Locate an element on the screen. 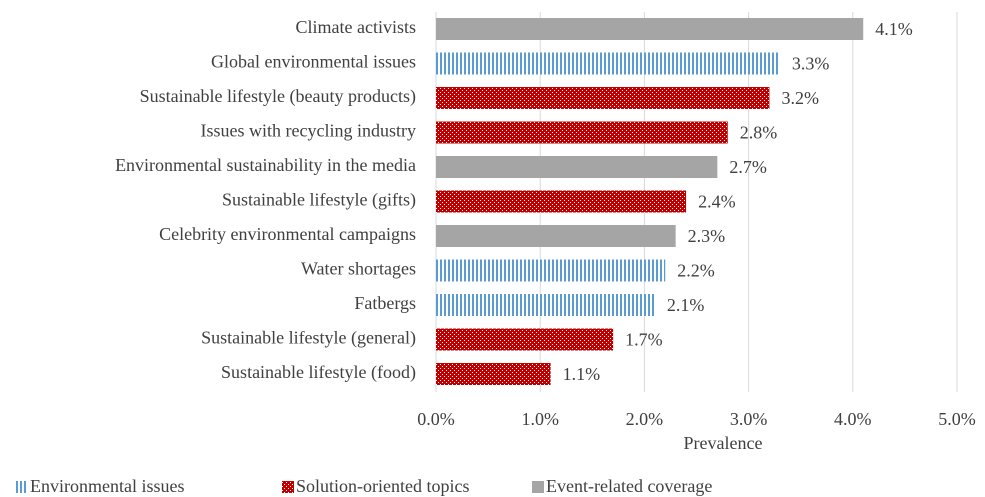 This screenshot has width=985, height=497. y-tick-label: Celebrity environmental campaigns is located at coordinates (287, 234).